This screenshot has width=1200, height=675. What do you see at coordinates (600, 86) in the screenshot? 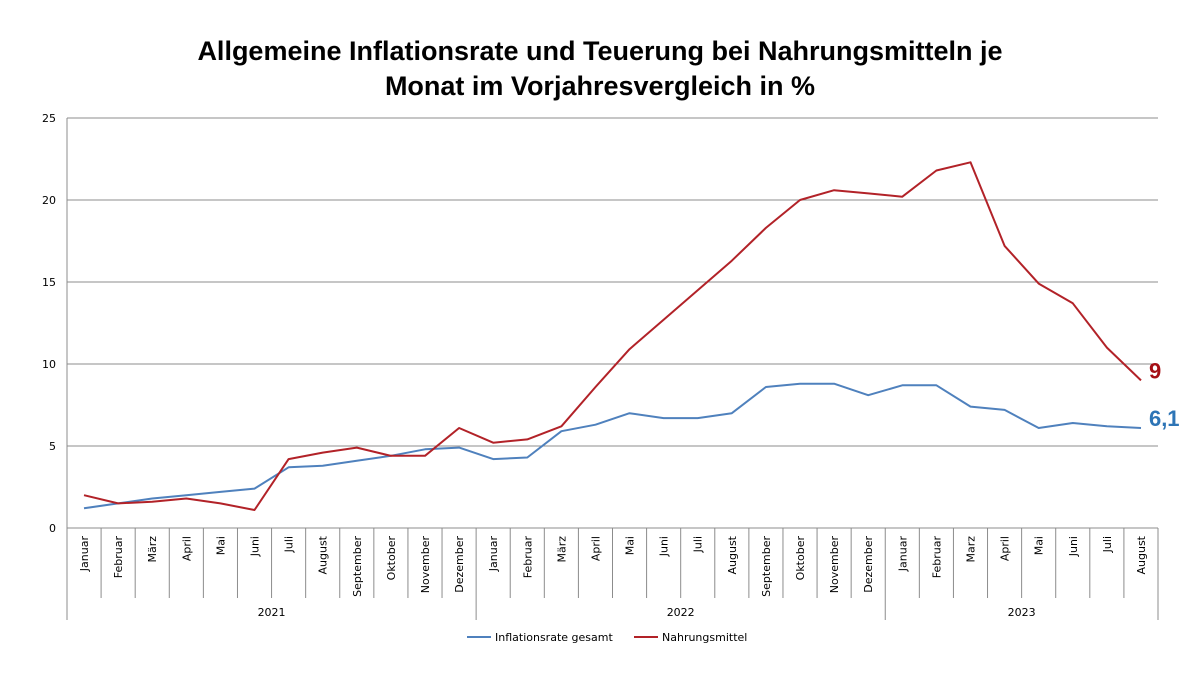
I see `chart-title-line-2: Monat im Vorjahresvergleich in %` at bounding box center [600, 86].